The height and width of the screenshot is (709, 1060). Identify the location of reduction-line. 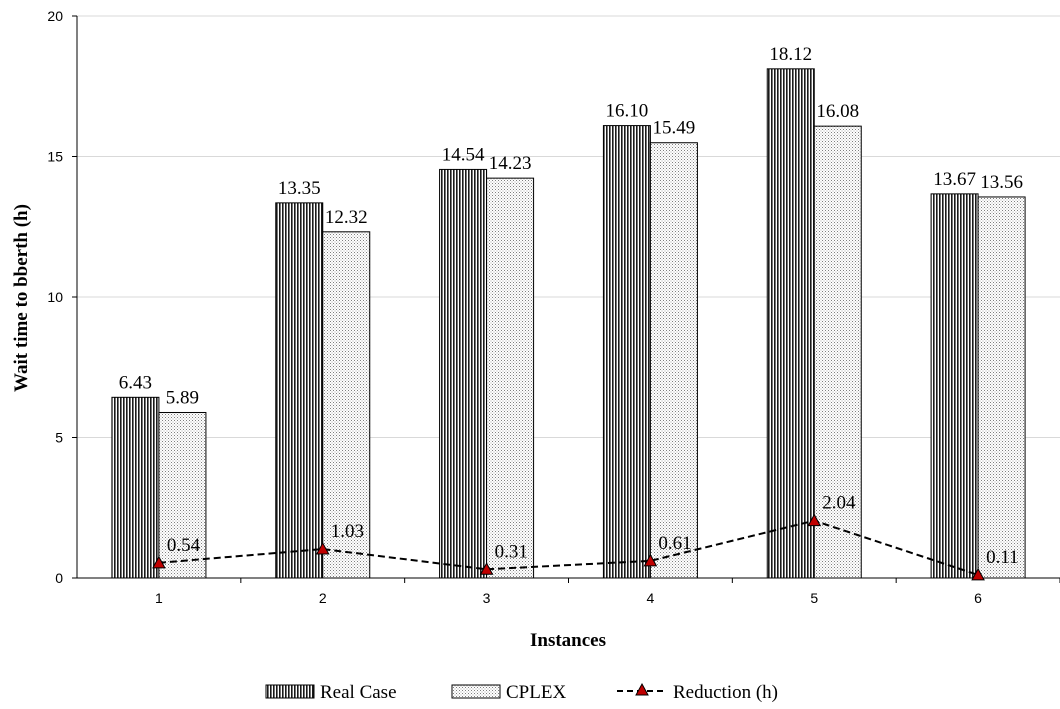
(568, 547).